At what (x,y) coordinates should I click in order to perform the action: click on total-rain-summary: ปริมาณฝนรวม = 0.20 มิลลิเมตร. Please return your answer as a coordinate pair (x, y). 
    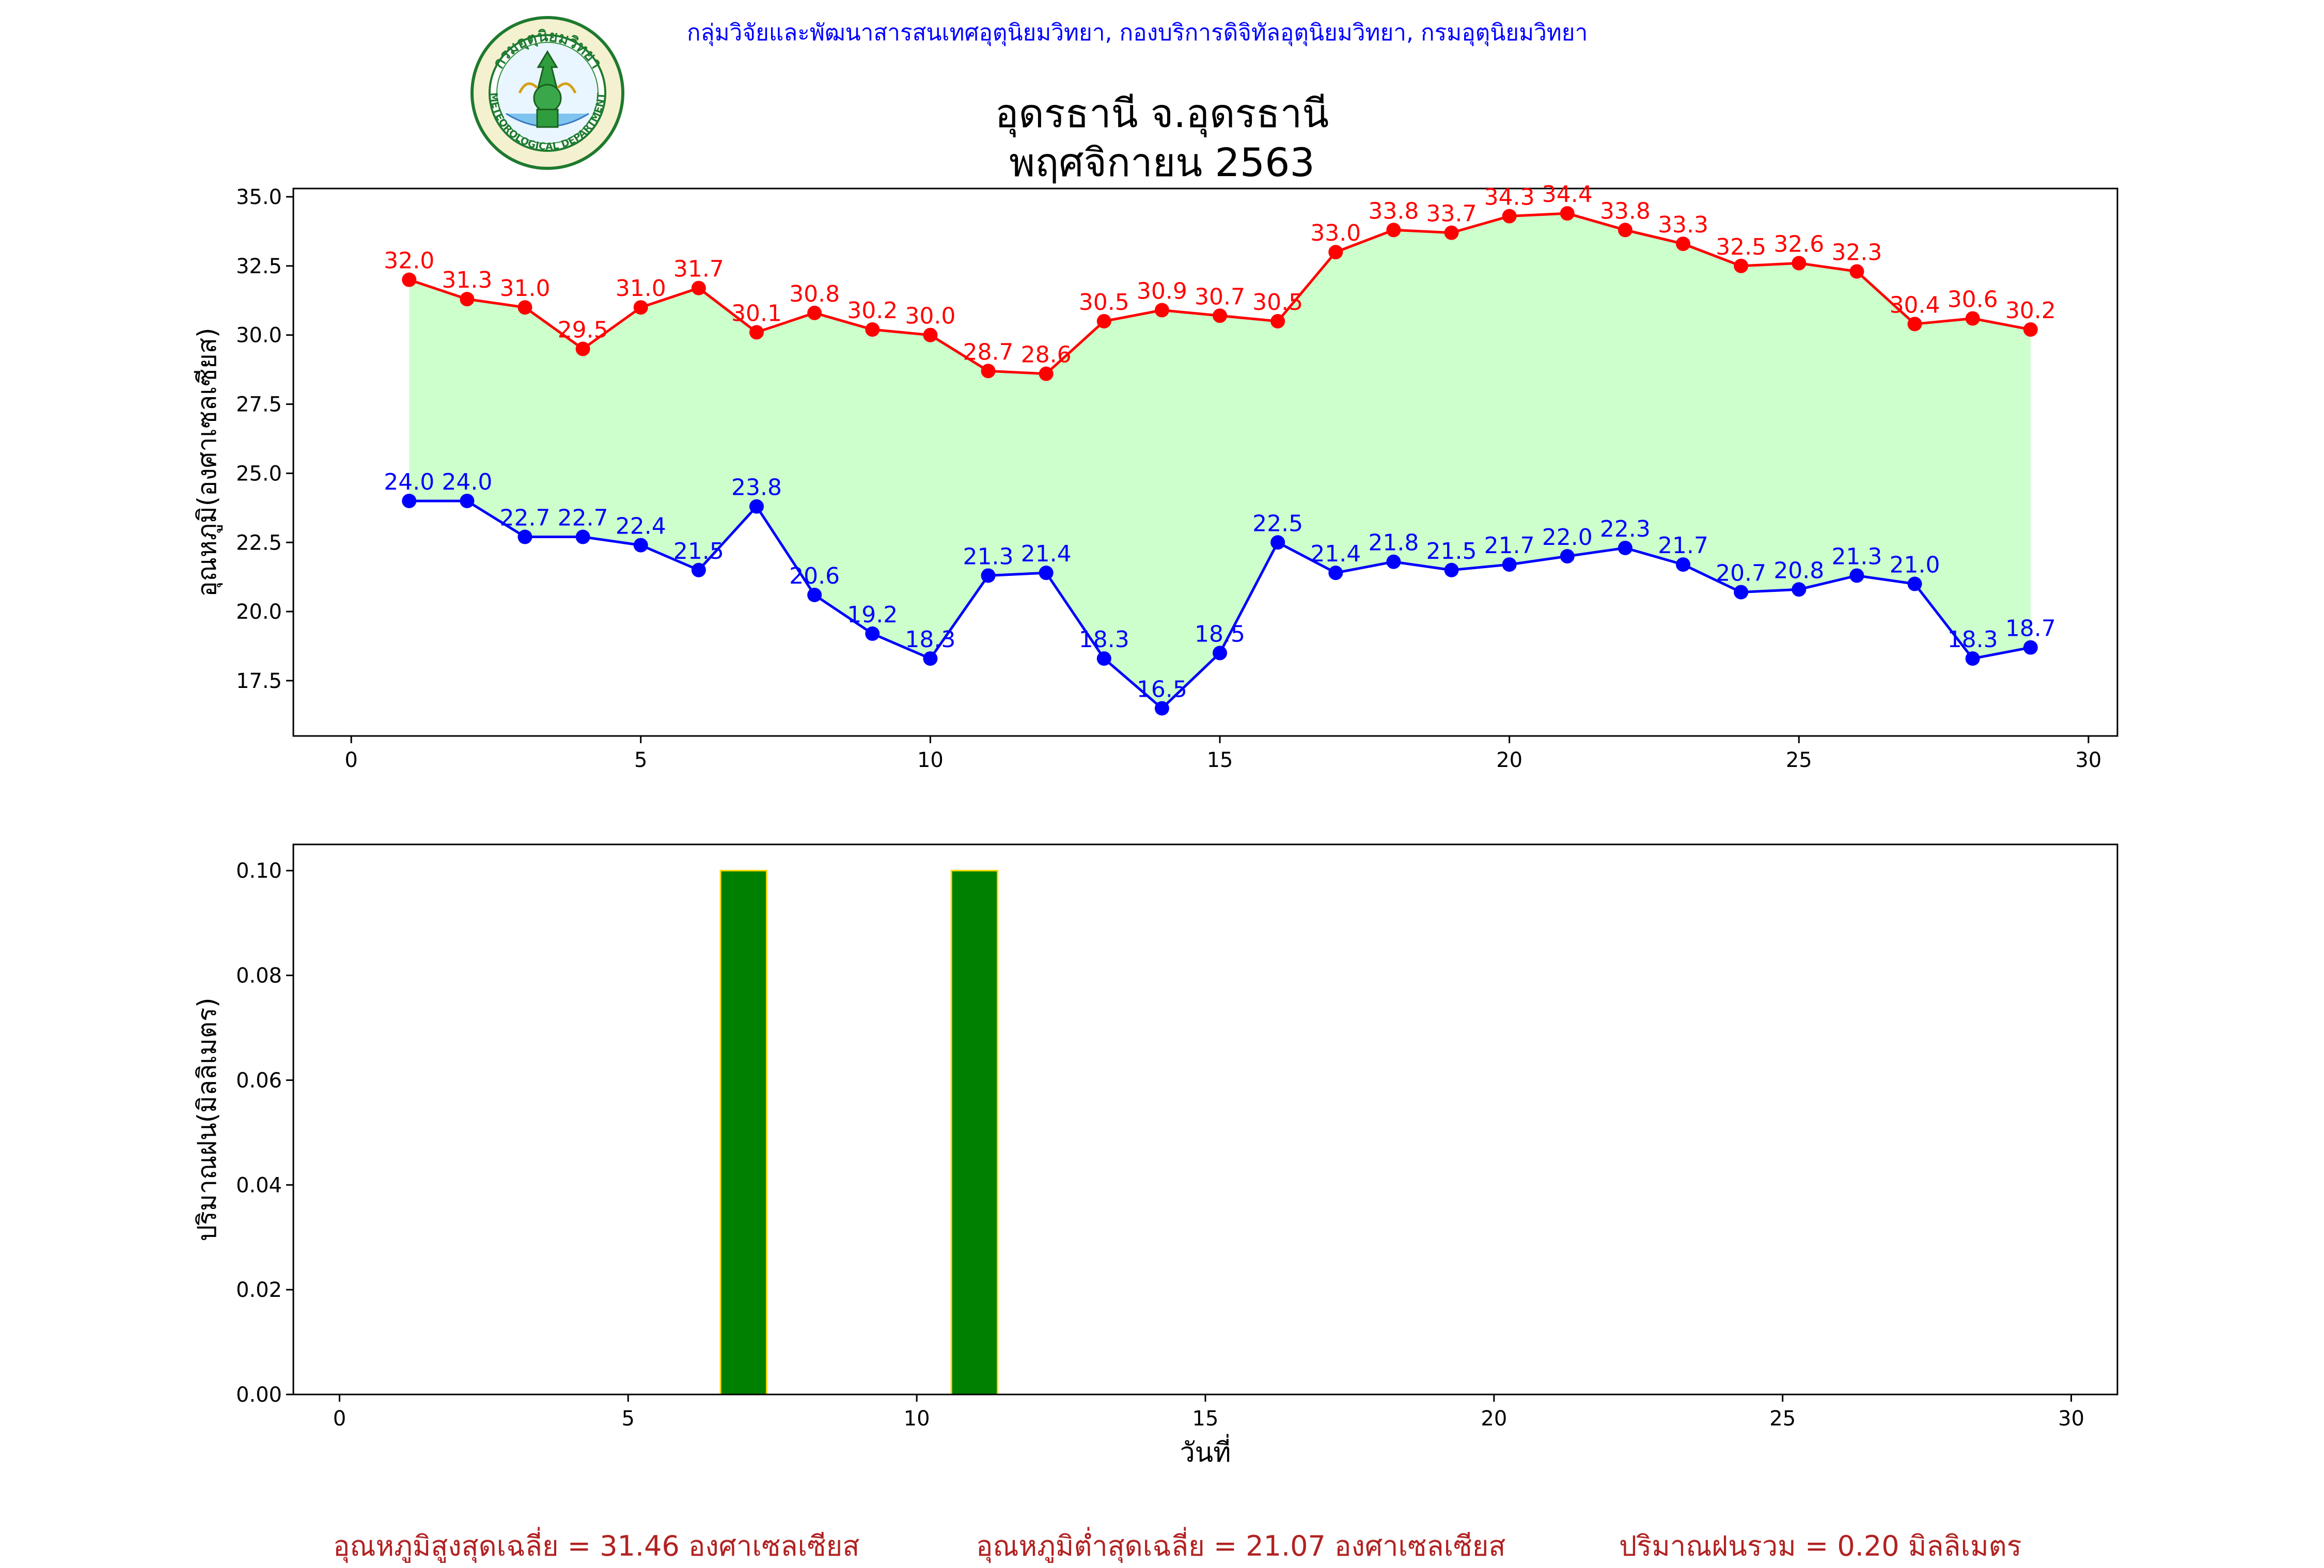
    Looking at the image, I should click on (1820, 1546).